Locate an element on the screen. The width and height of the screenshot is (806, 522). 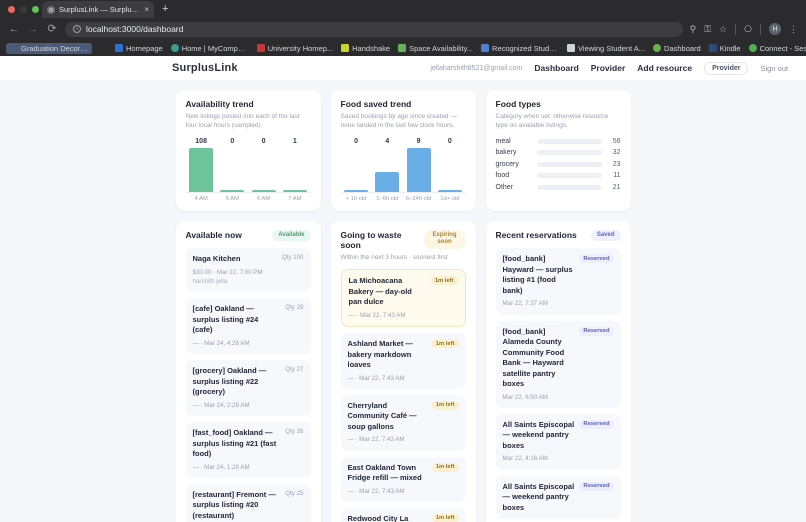
minimize-window-button is located at coordinates (23, 9).